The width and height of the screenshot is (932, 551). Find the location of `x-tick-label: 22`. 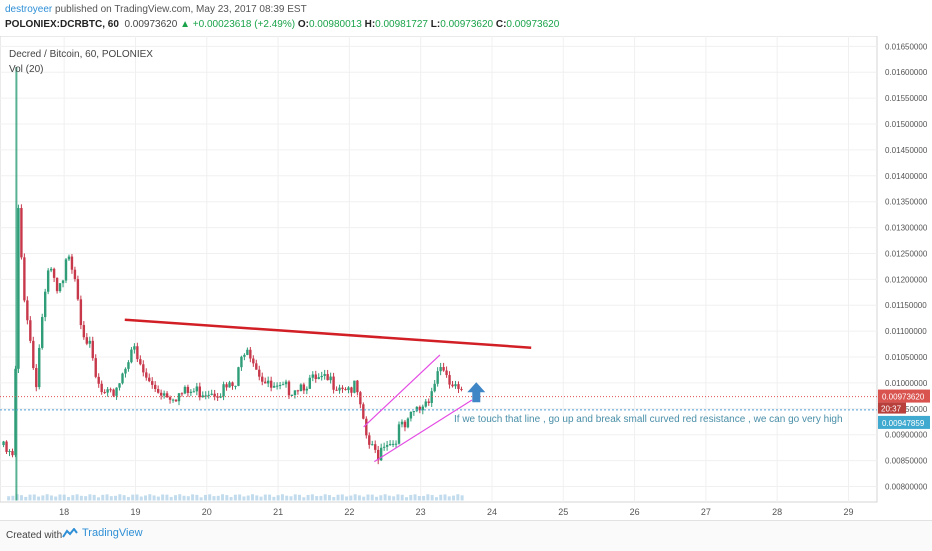

x-tick-label: 22 is located at coordinates (349, 512).